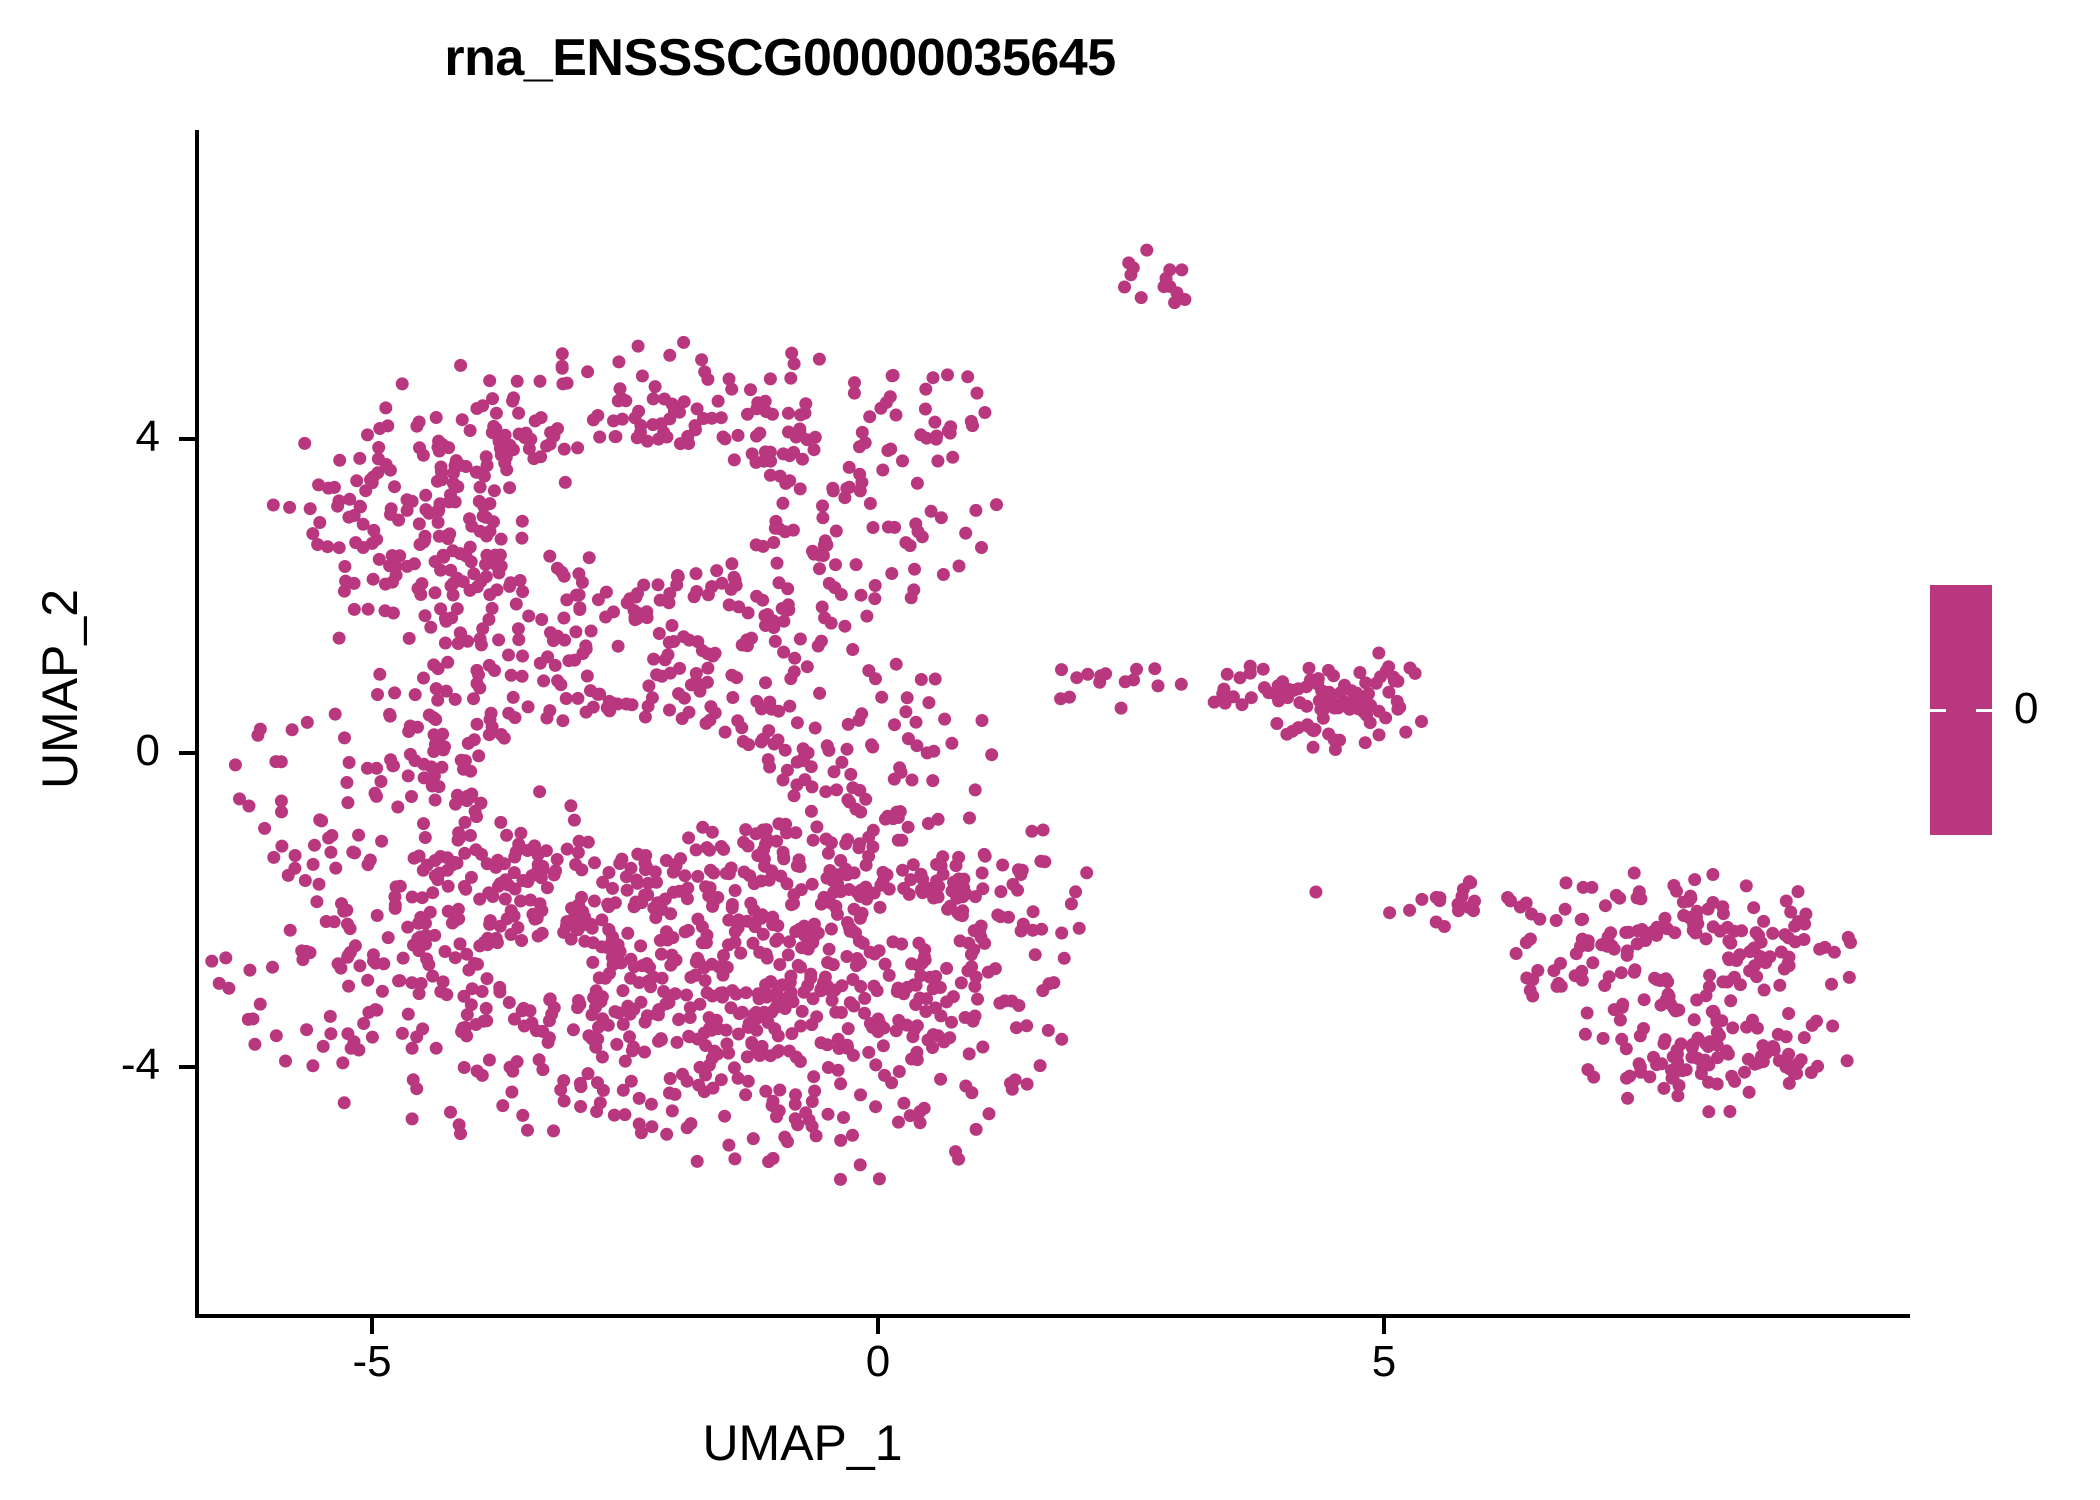  What do you see at coordinates (187, 1067) in the screenshot?
I see `y-tick-mark` at bounding box center [187, 1067].